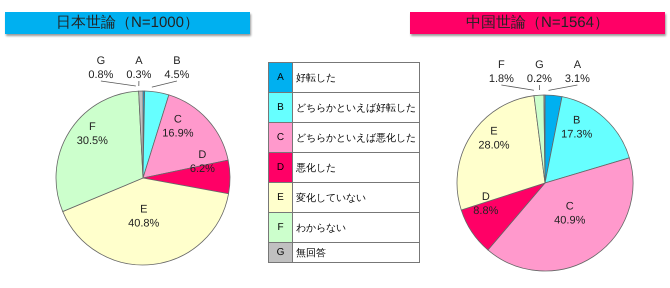 The image size is (670, 288). What do you see at coordinates (280, 197) in the screenshot?
I see `swatch-cell: E` at bounding box center [280, 197].